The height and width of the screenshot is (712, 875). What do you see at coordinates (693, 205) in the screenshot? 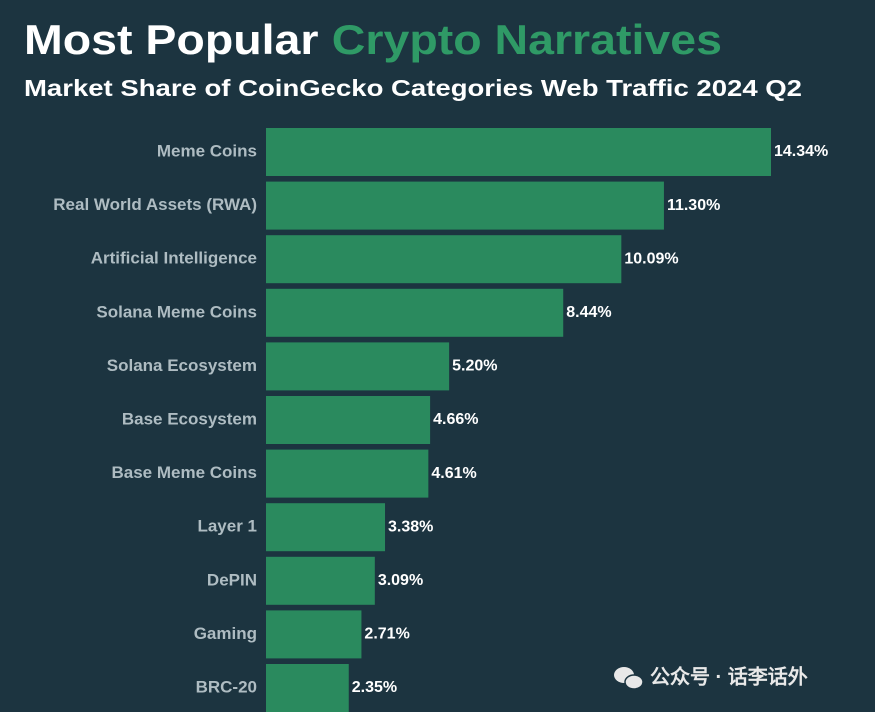
I see `value-label: 11.30%` at bounding box center [693, 205].